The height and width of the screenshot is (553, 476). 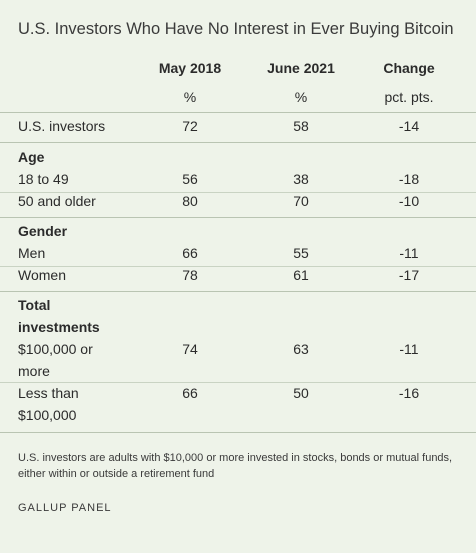 I want to click on row-label: more, so click(x=34, y=371).